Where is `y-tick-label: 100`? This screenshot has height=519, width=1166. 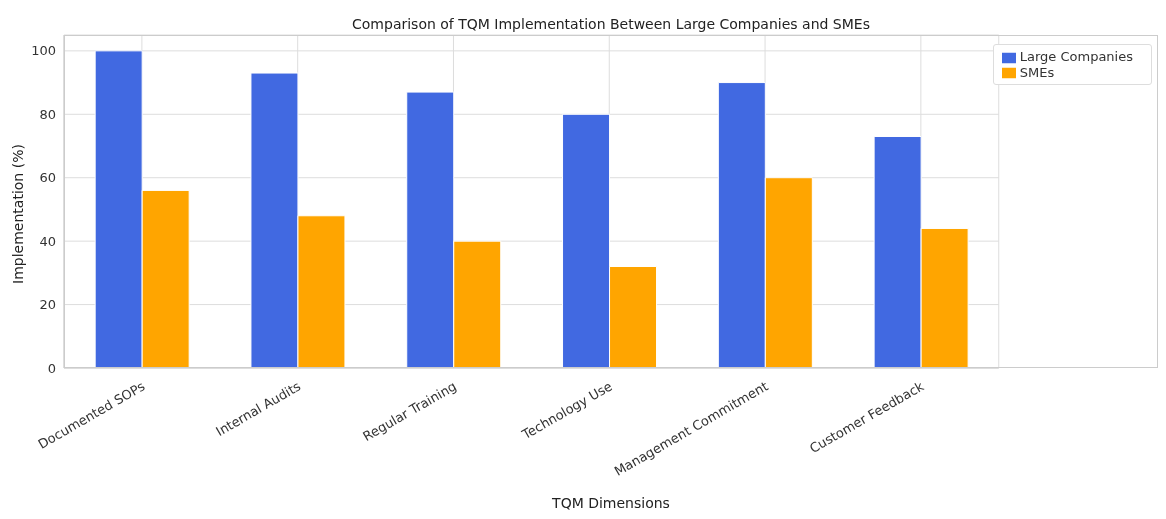
y-tick-label: 100 is located at coordinates (43, 51).